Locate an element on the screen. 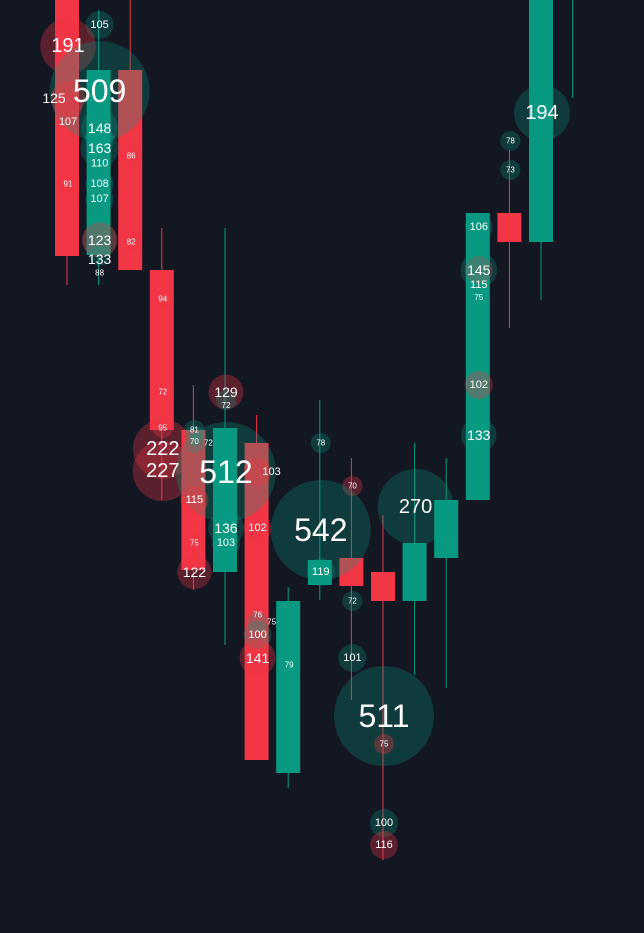  bubble-label: 106 is located at coordinates (479, 227).